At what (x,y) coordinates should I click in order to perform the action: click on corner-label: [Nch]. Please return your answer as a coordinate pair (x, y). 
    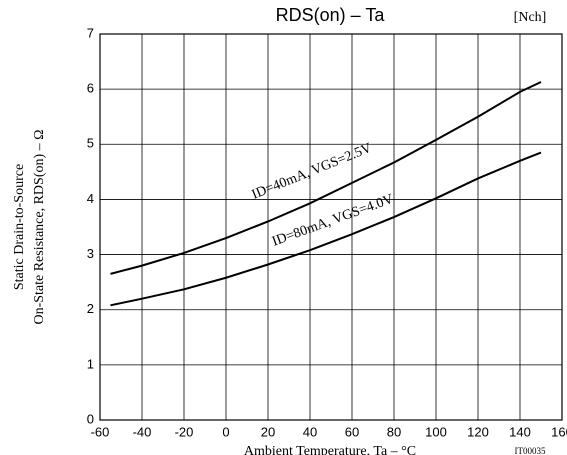
    Looking at the image, I should click on (530, 17).